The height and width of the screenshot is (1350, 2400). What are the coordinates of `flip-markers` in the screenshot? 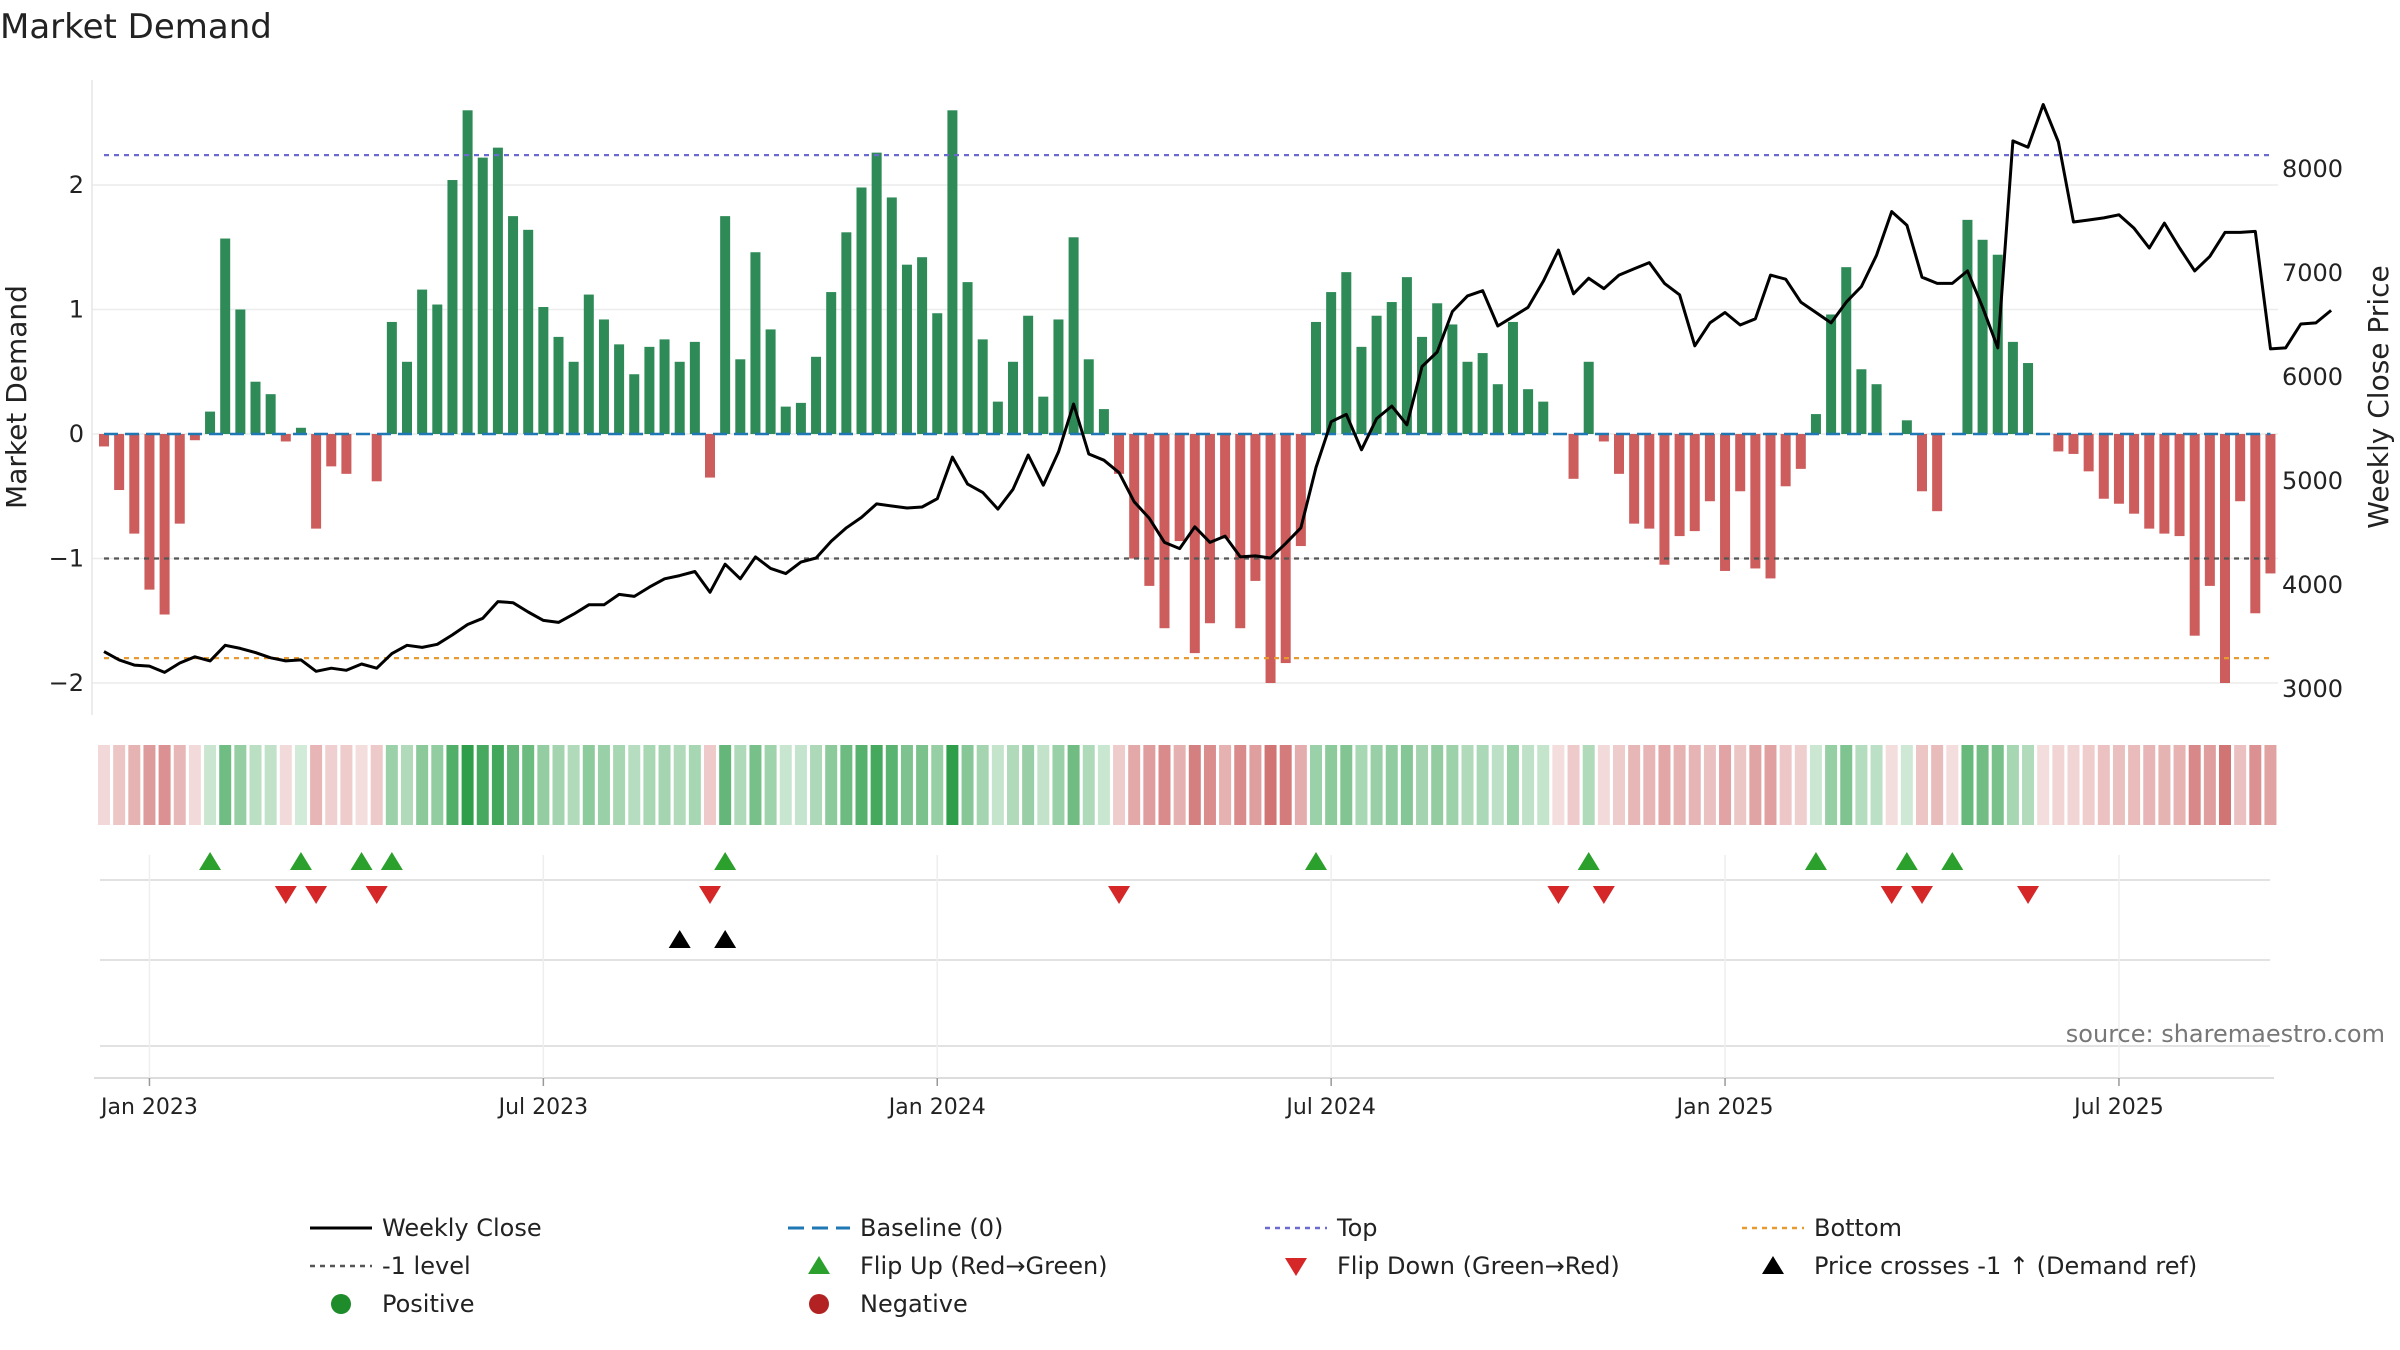 It's located at (1185, 949).